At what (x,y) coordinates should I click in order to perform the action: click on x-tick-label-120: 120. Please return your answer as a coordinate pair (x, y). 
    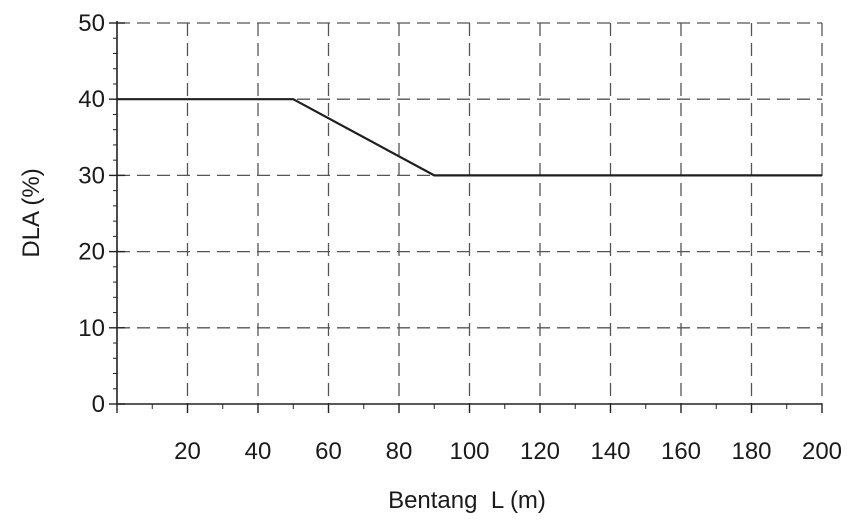
    Looking at the image, I should click on (540, 451).